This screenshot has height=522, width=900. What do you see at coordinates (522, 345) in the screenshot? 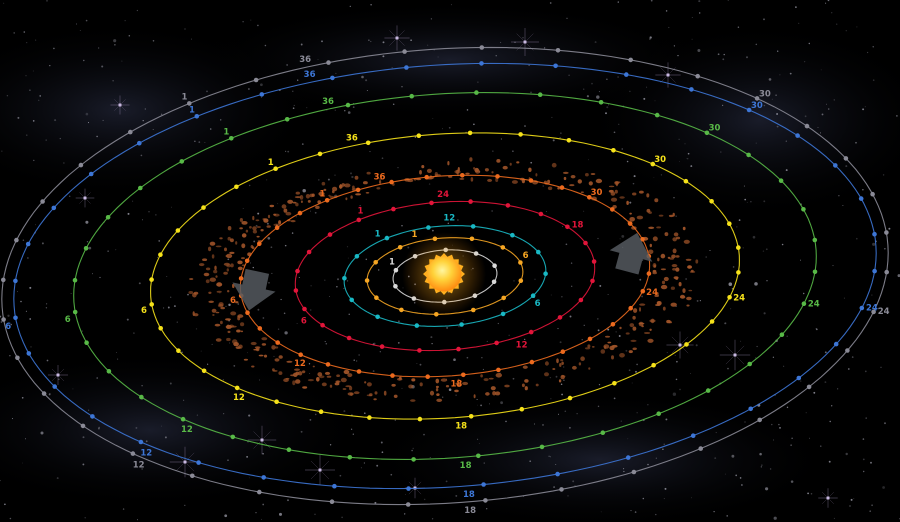
I see `orbit-label: 12` at bounding box center [522, 345].